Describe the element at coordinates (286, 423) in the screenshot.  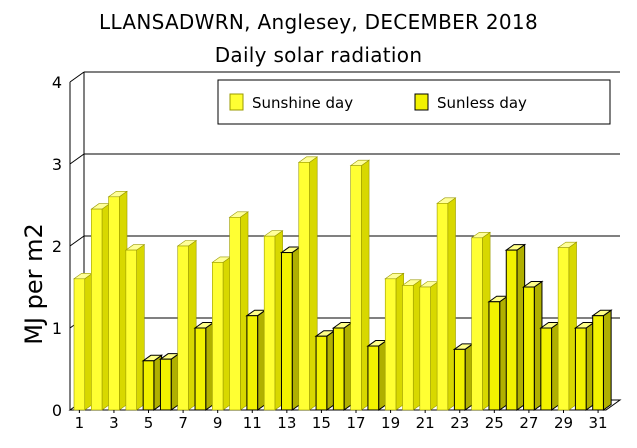
I see `x-tick-label: 13` at that location.